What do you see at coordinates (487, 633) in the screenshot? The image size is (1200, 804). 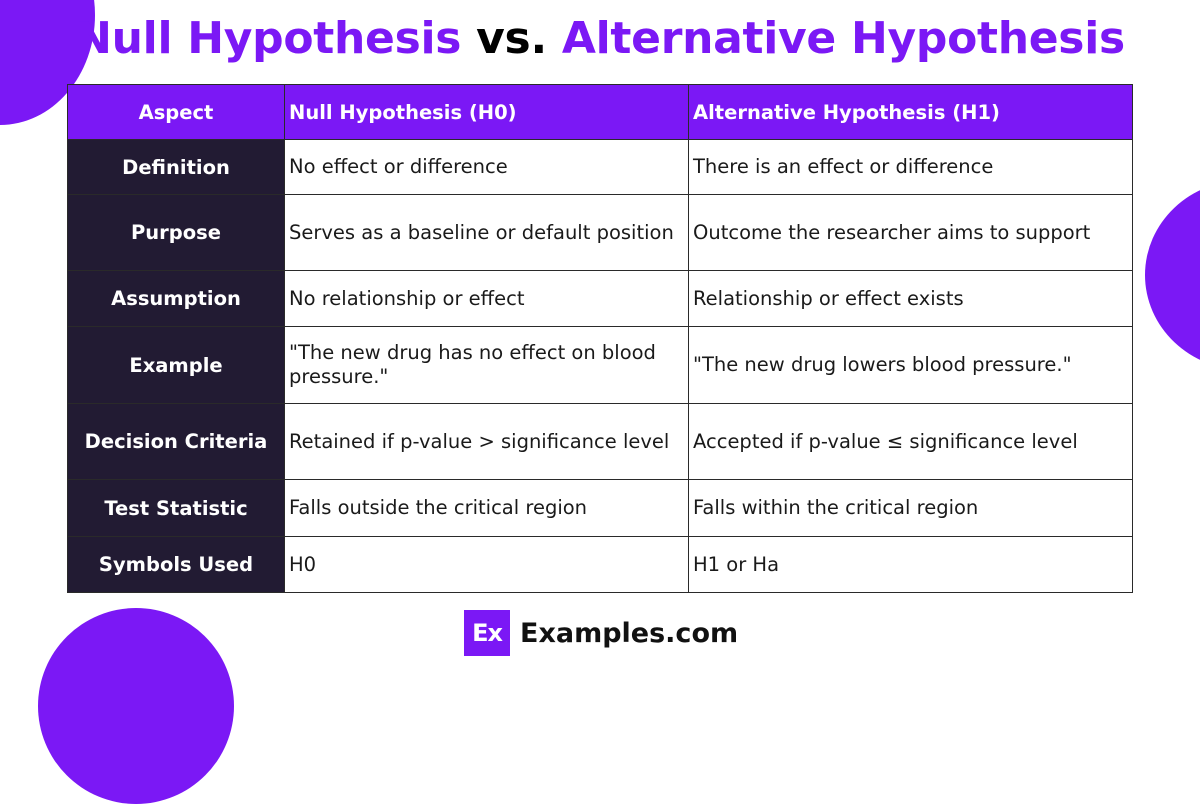 I see `logo-icon: Ex` at bounding box center [487, 633].